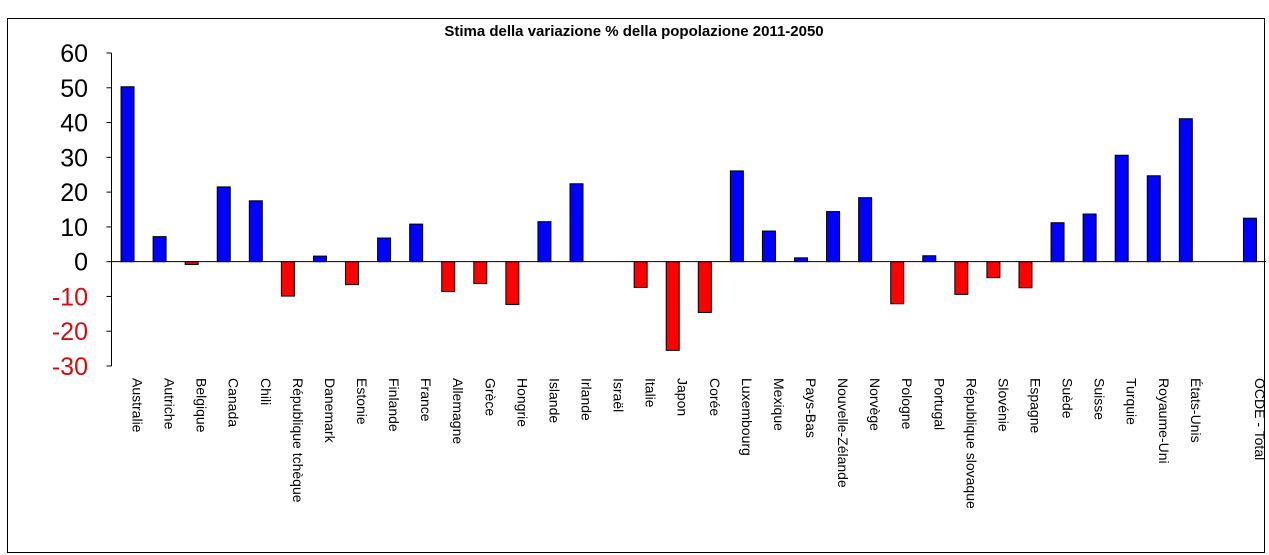 The height and width of the screenshot is (555, 1269). I want to click on x-tick-label: Australie, so click(138, 405).